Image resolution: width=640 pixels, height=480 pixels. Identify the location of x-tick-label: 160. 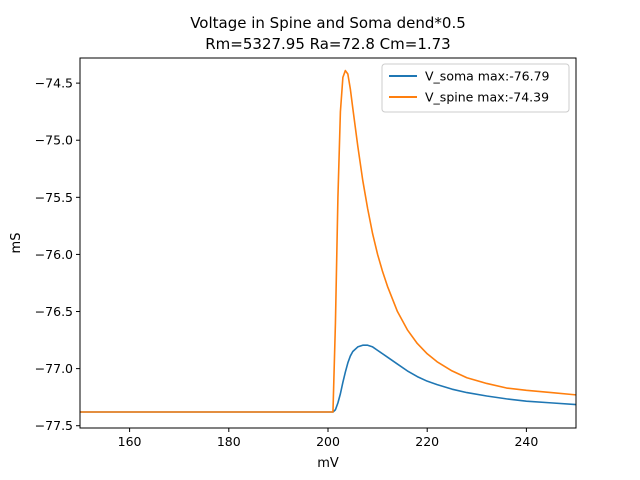
(130, 441).